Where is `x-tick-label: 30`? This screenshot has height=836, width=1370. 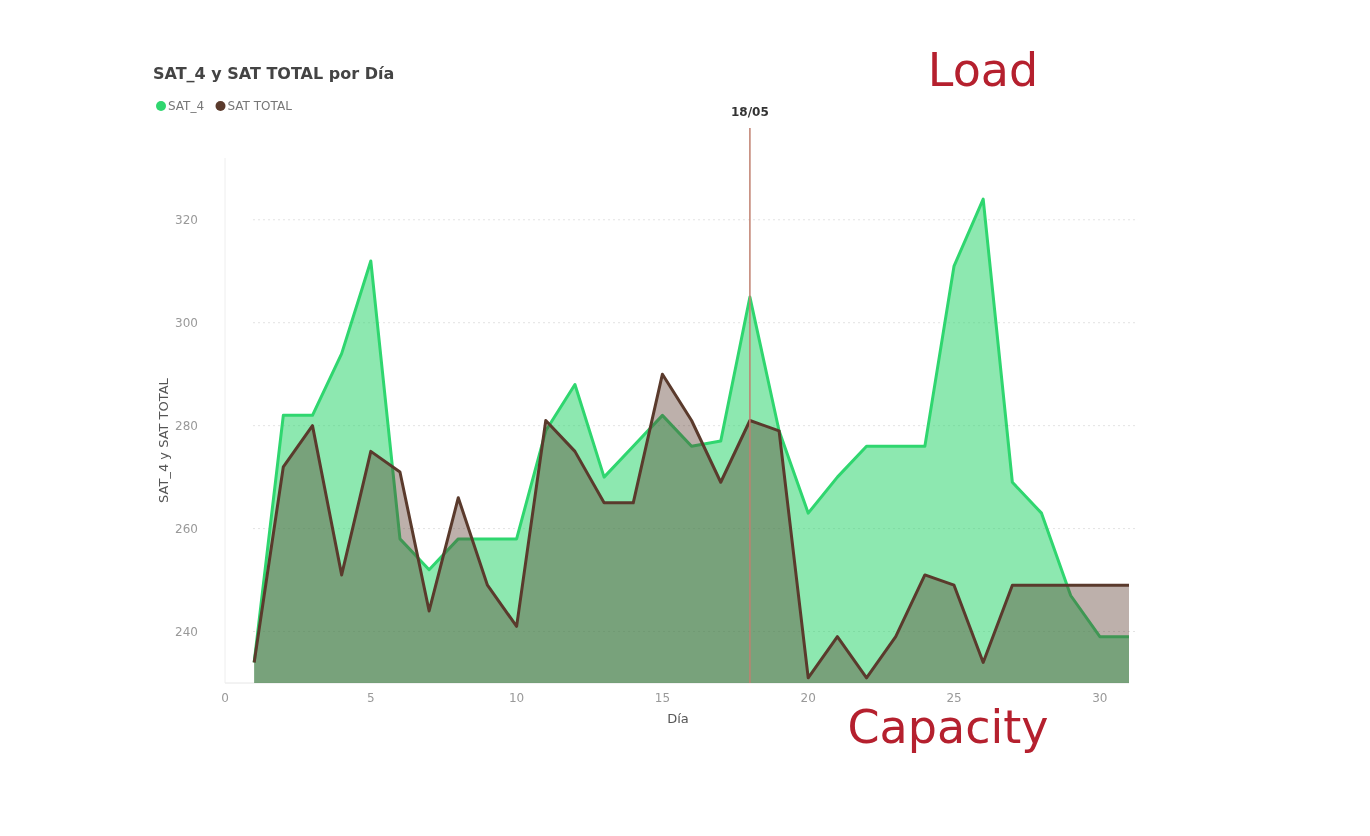 x-tick-label: 30 is located at coordinates (1100, 698).